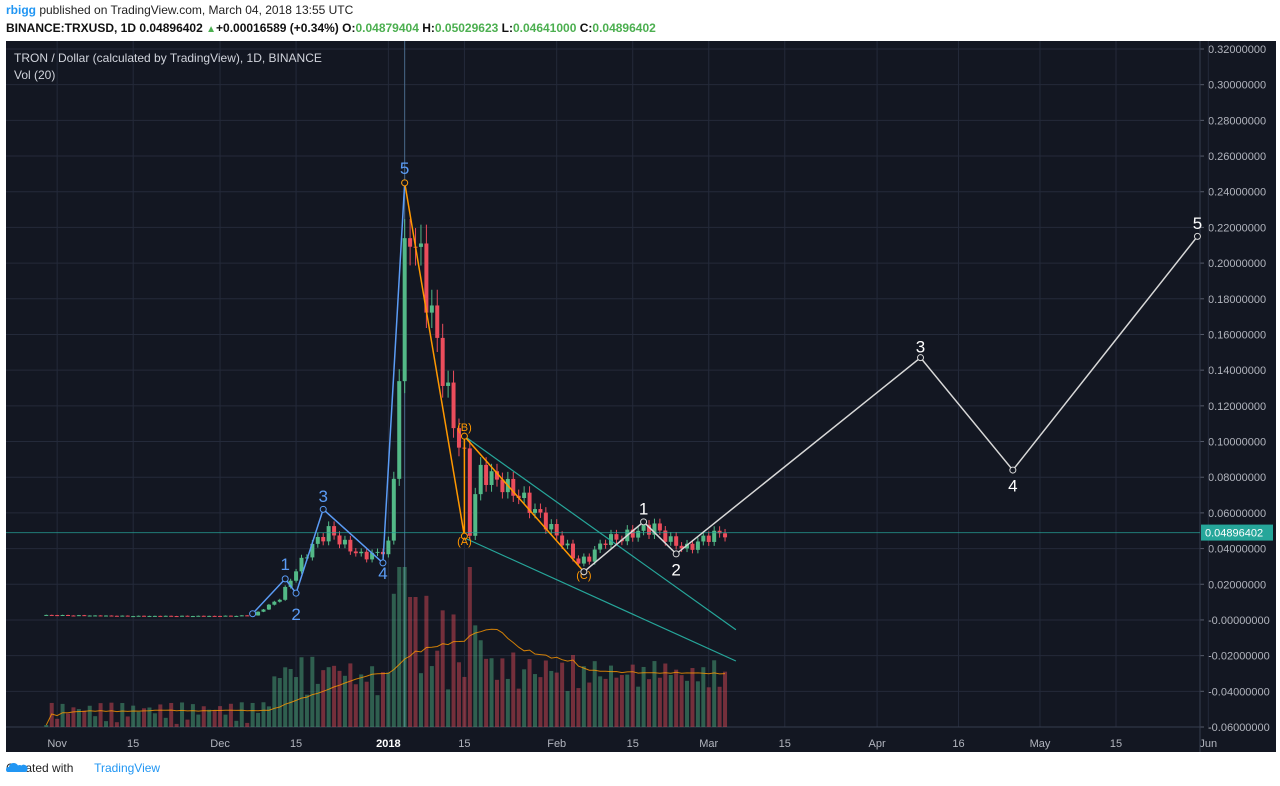 This screenshot has width=1280, height=786. Describe the element at coordinates (1239, 621) in the screenshot. I see `y-tick-label: -0.00000000` at that location.